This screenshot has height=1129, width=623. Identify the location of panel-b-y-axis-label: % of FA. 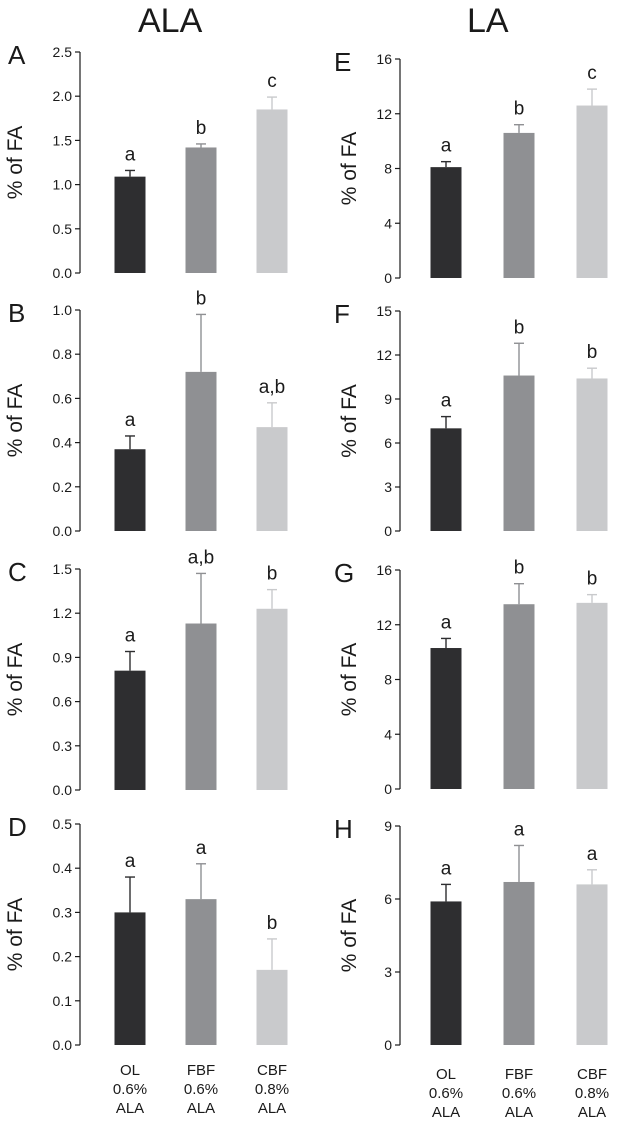
(15, 421).